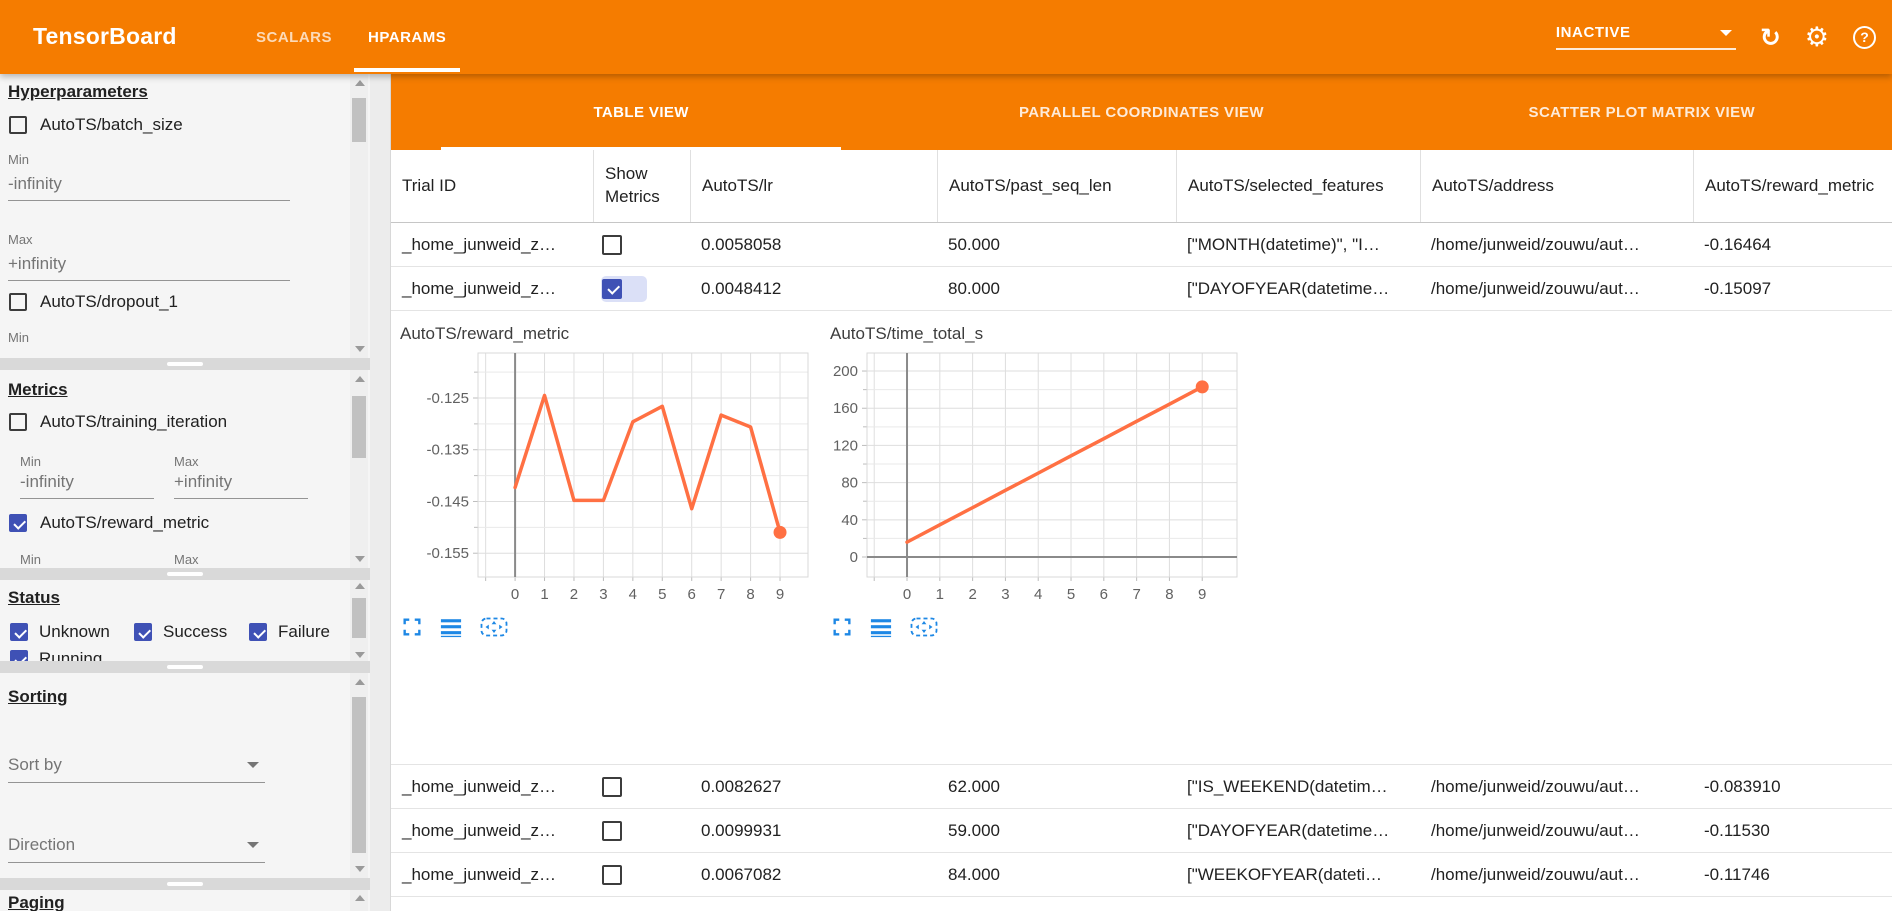  Describe the element at coordinates (111, 124) in the screenshot. I see `batch-size-label: AutoTS/batch_size` at that location.